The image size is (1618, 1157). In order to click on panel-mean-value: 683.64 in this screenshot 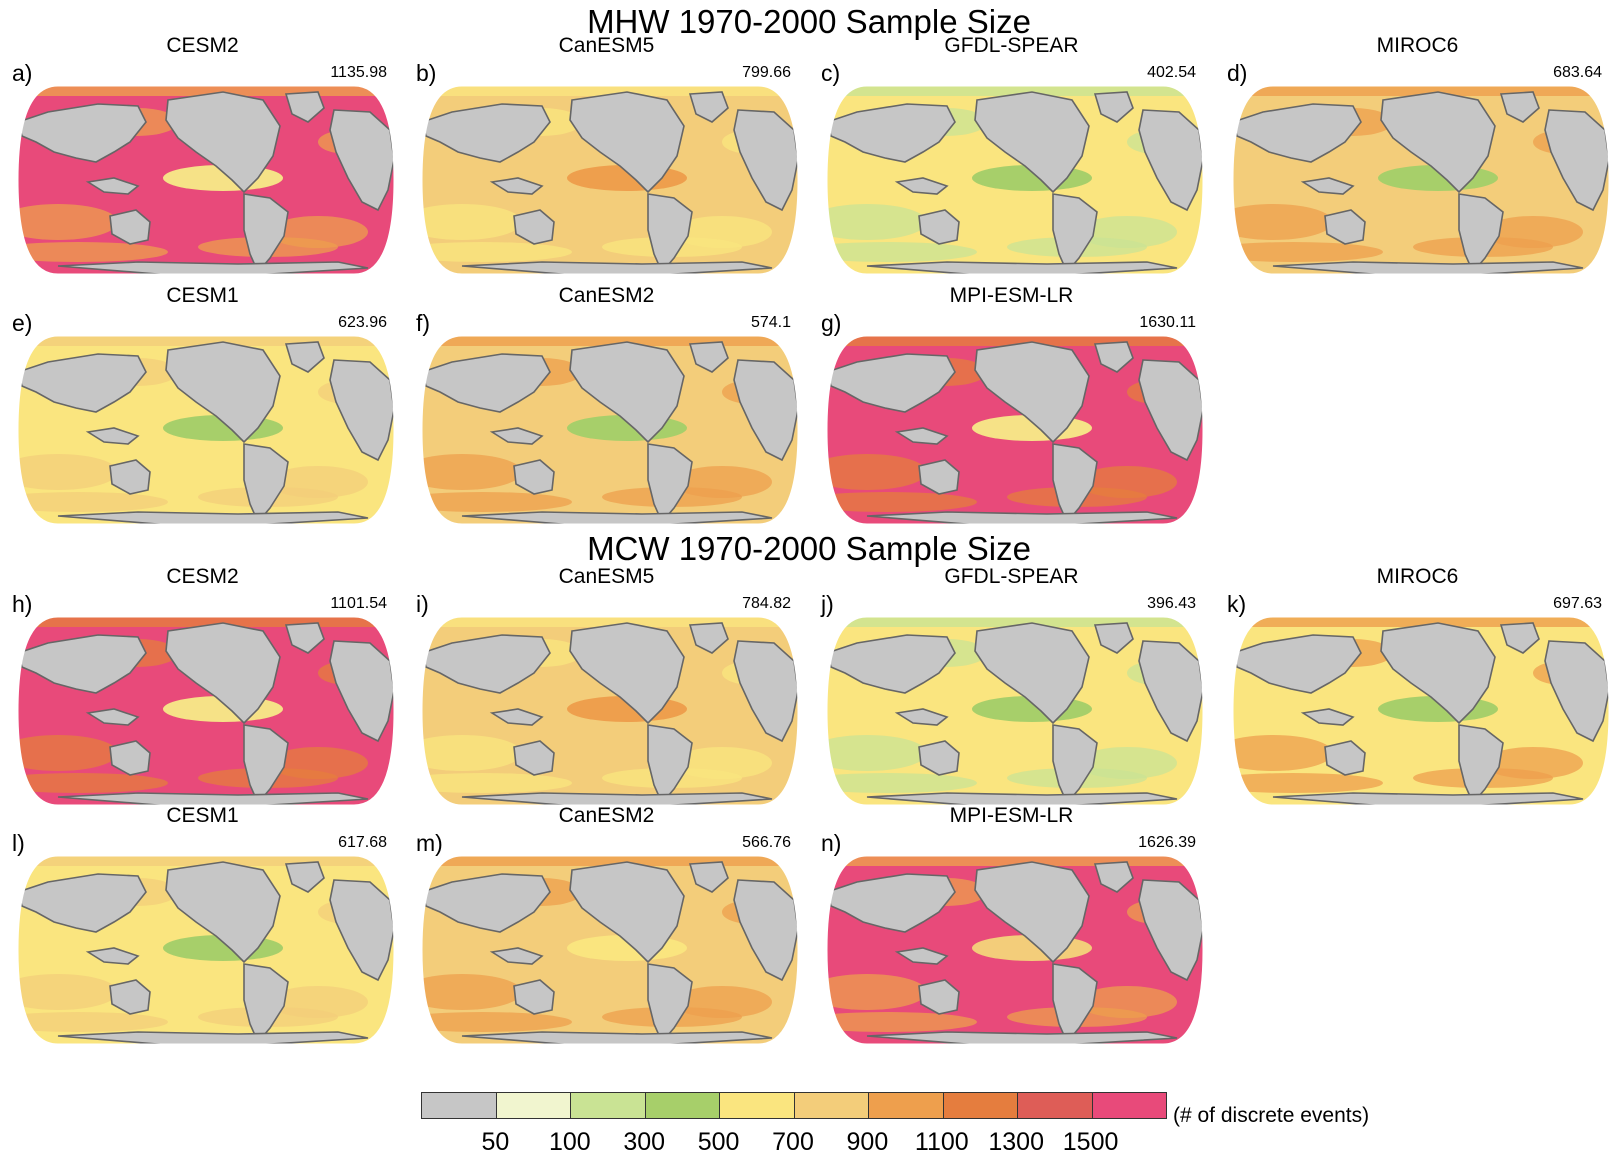, I will do `click(1577, 72)`.